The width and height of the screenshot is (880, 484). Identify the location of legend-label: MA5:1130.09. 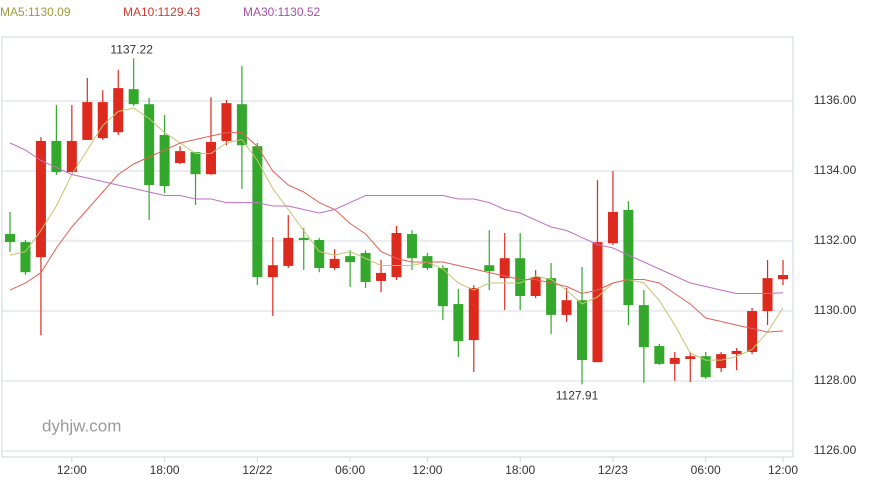
(35, 12).